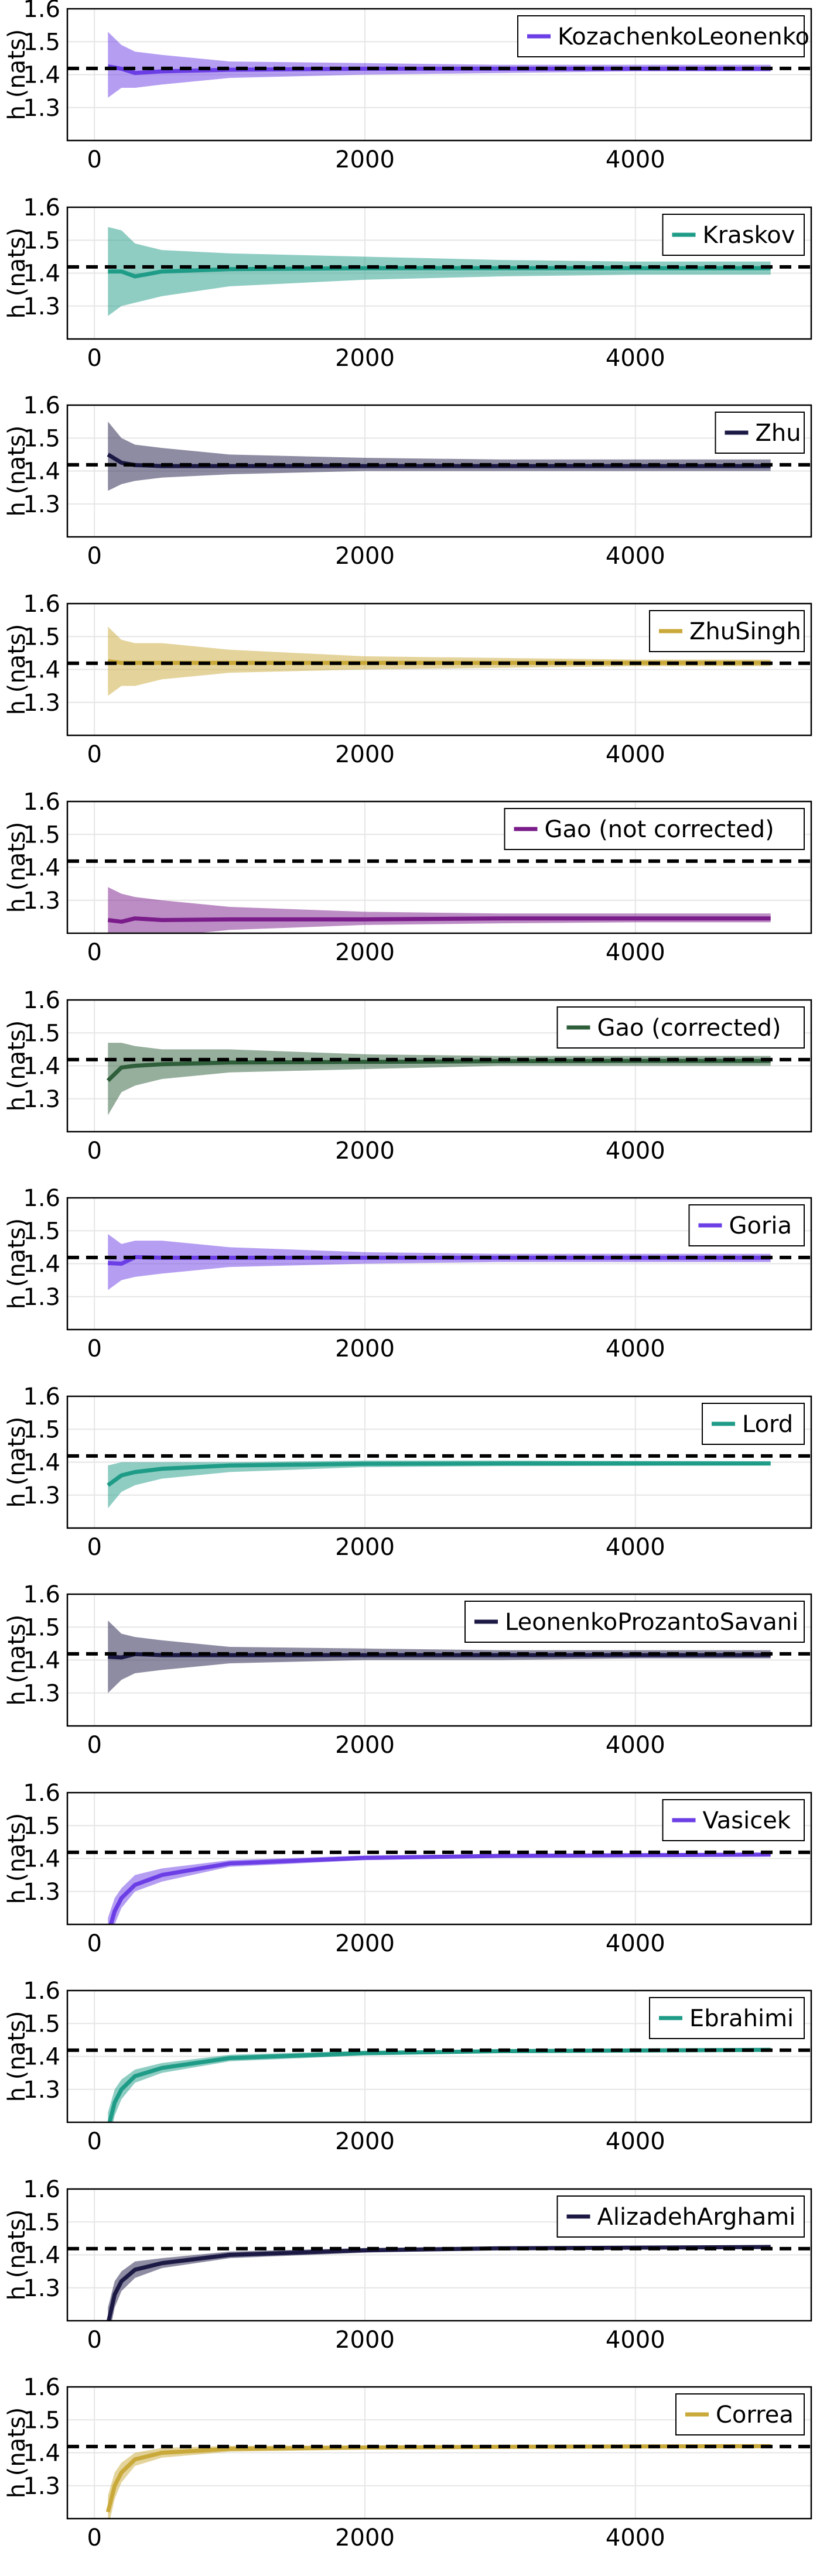 This screenshot has width=820, height=2576. Describe the element at coordinates (684, 36) in the screenshot. I see `legend-label: KozachenkoLeonenko` at that location.